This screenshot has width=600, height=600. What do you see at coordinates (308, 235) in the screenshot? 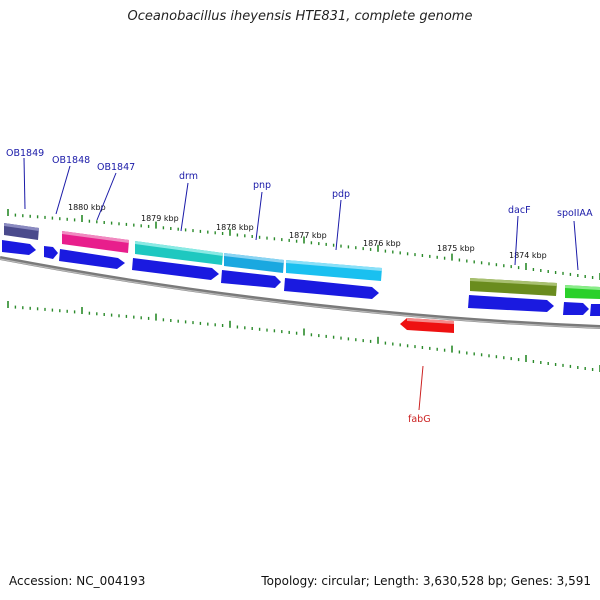
I see `scale-label-1877: 1877 kbp` at bounding box center [308, 235].